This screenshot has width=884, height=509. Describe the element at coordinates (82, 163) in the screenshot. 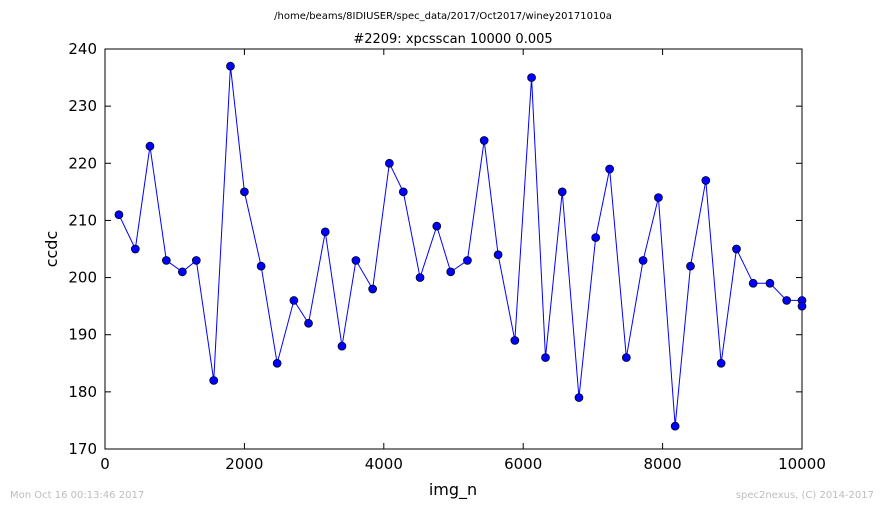

I see `y-tick-label: 220` at that location.